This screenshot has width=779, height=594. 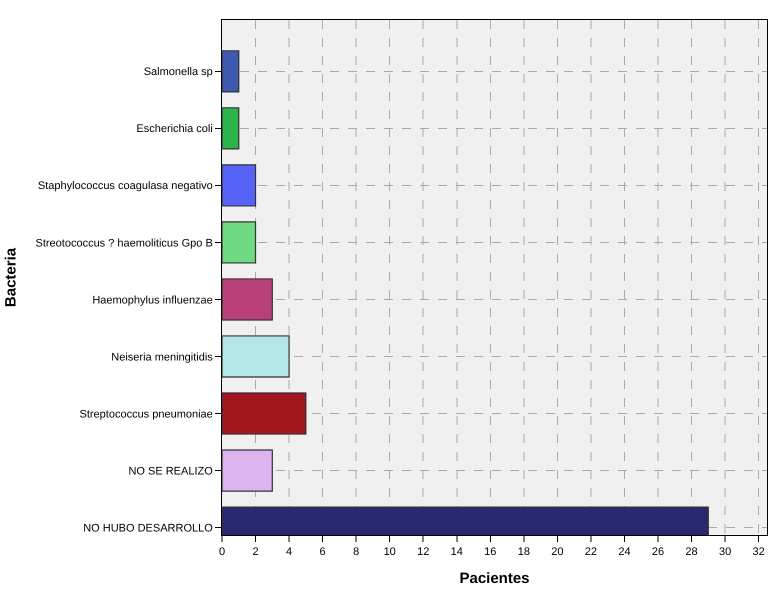 What do you see at coordinates (494, 579) in the screenshot?
I see `x-axis-title: Pacientes` at bounding box center [494, 579].